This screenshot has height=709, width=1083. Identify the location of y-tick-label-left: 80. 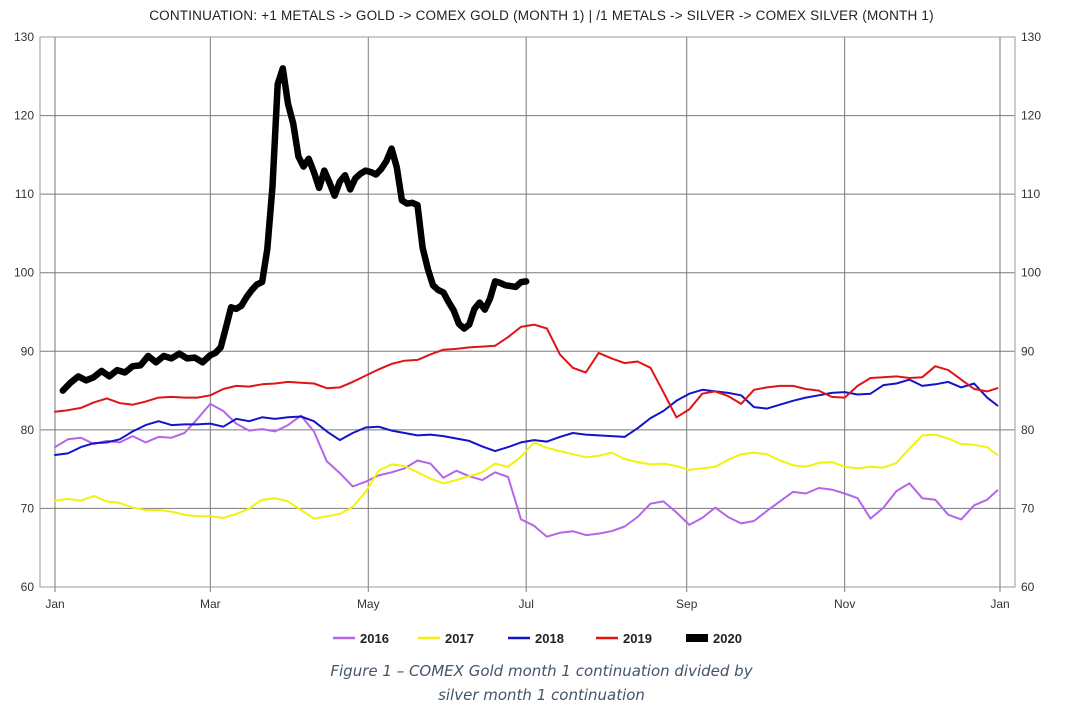
(28, 430).